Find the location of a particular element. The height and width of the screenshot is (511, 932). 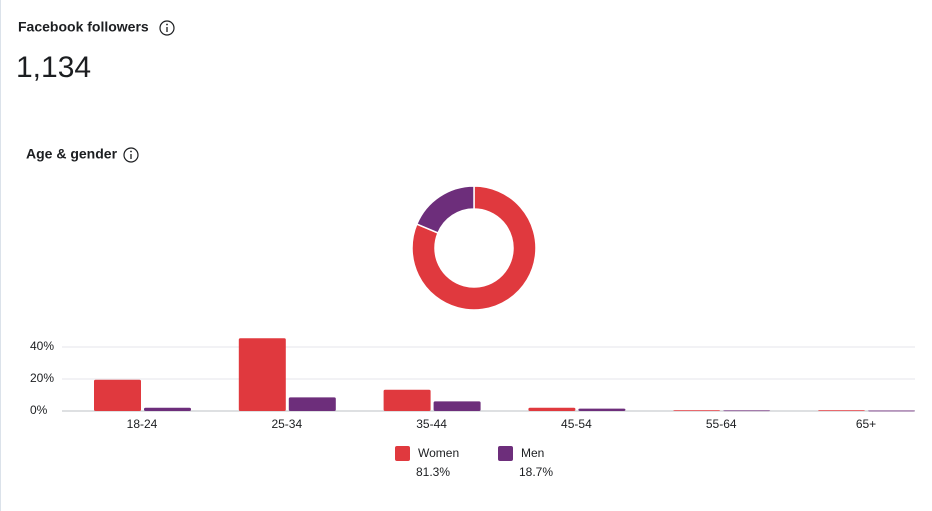

x-tick-label: 18-24 is located at coordinates (142, 424).